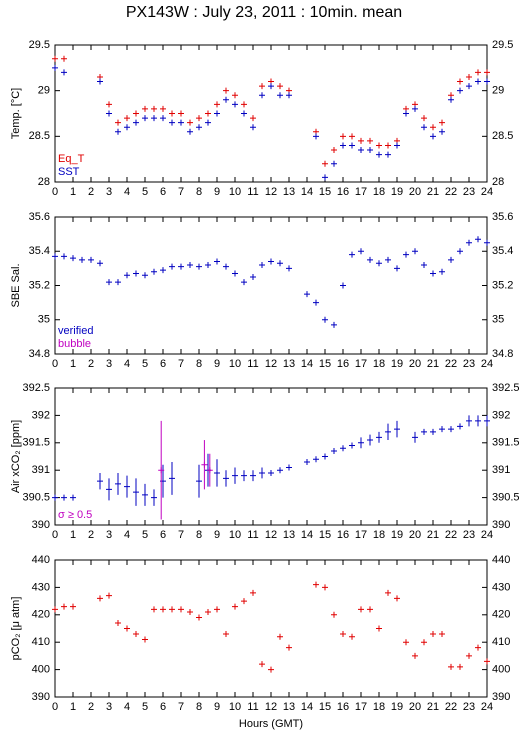  I want to click on legend-entry: Eq_T, so click(71, 159).